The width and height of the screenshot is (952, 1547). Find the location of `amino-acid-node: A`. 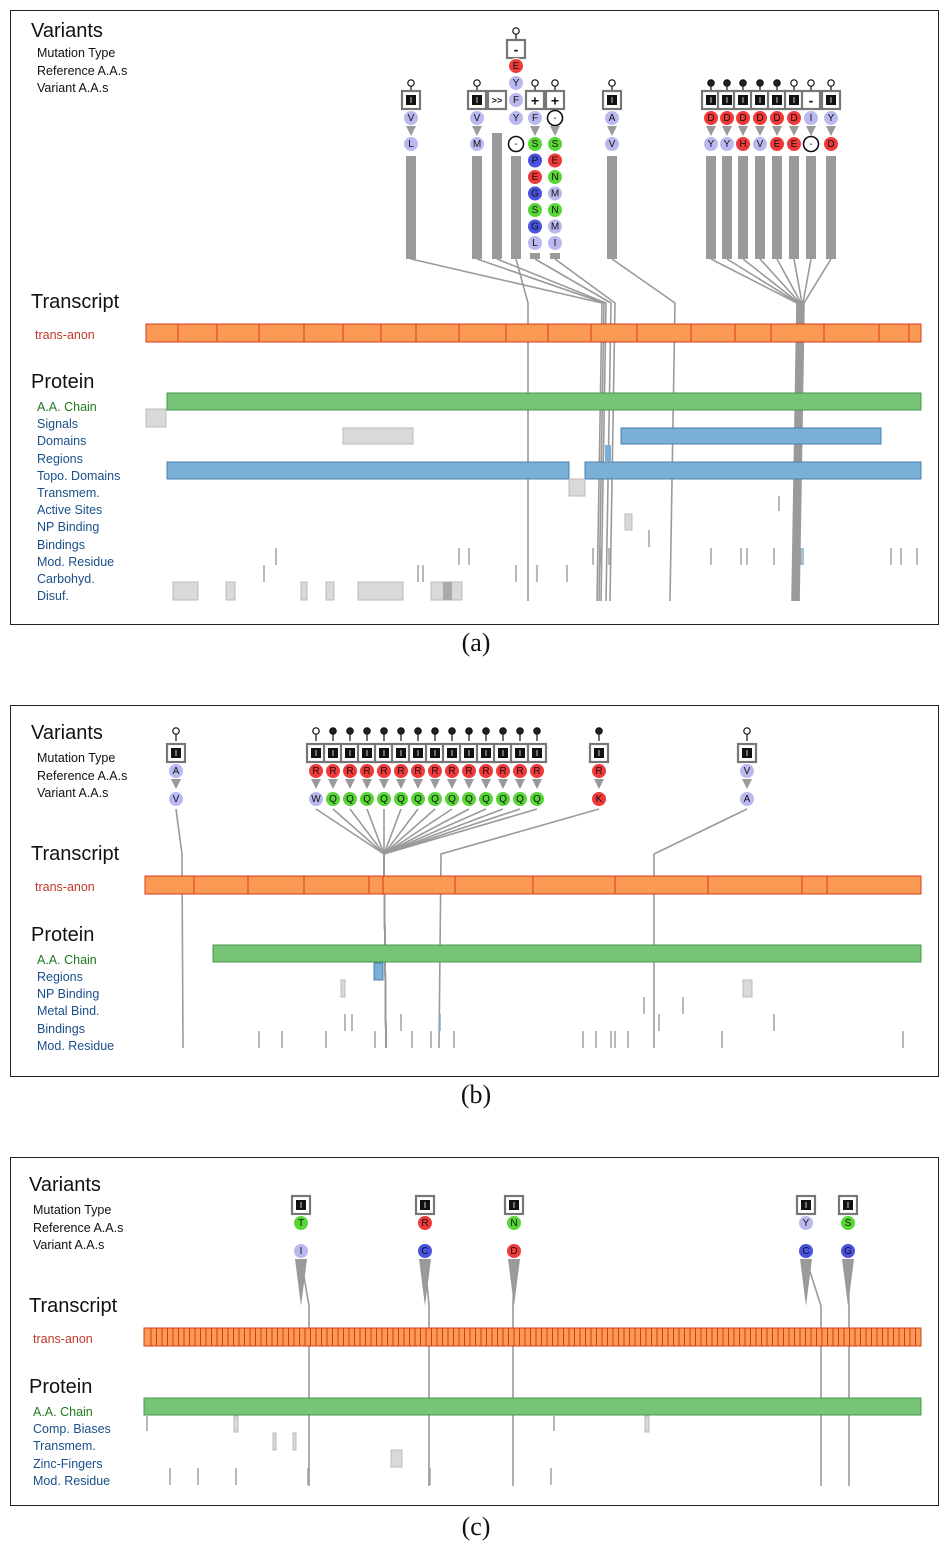

amino-acid-node: A is located at coordinates (176, 771).